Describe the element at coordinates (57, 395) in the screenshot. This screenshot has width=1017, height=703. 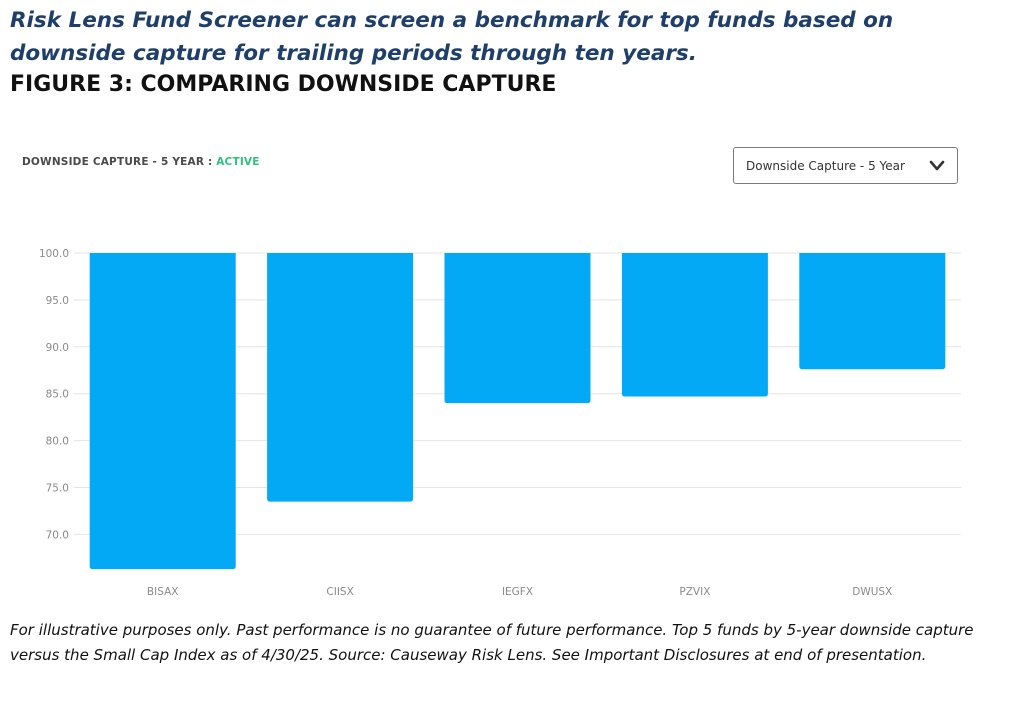
I see `y-tick-label: 85.0` at that location.